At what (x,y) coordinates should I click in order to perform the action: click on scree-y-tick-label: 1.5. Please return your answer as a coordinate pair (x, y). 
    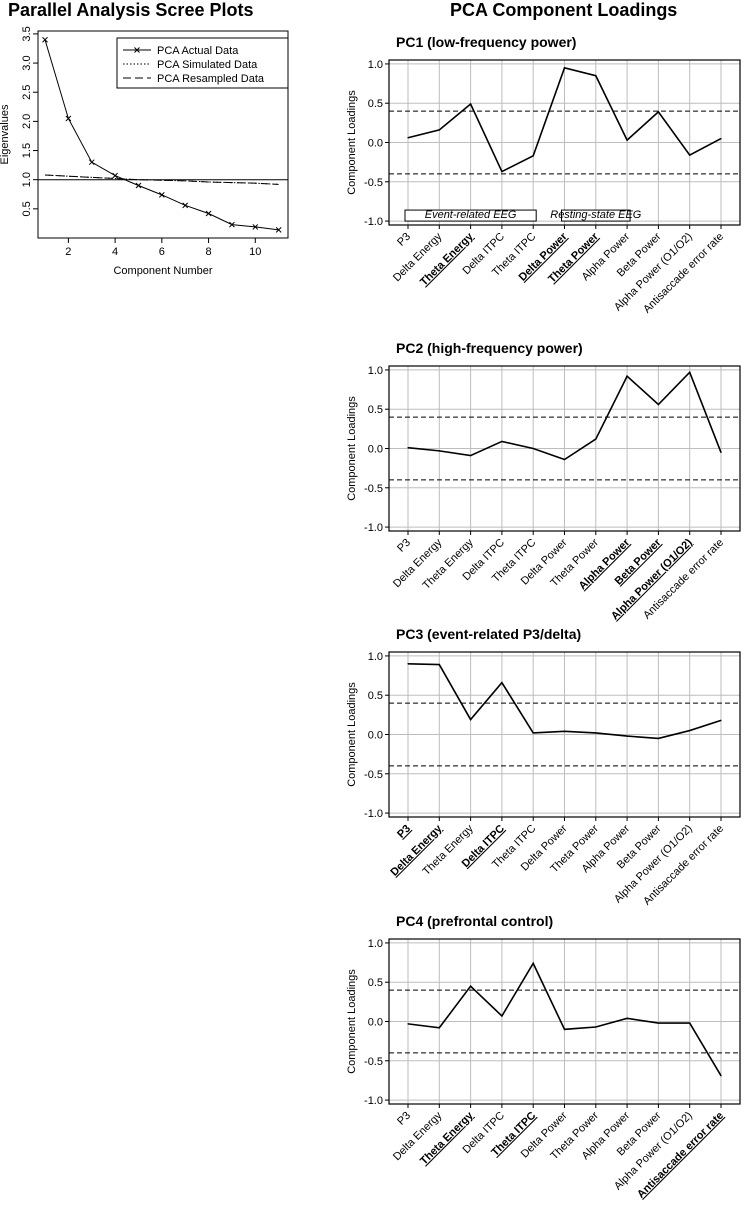
    Looking at the image, I should click on (27, 150).